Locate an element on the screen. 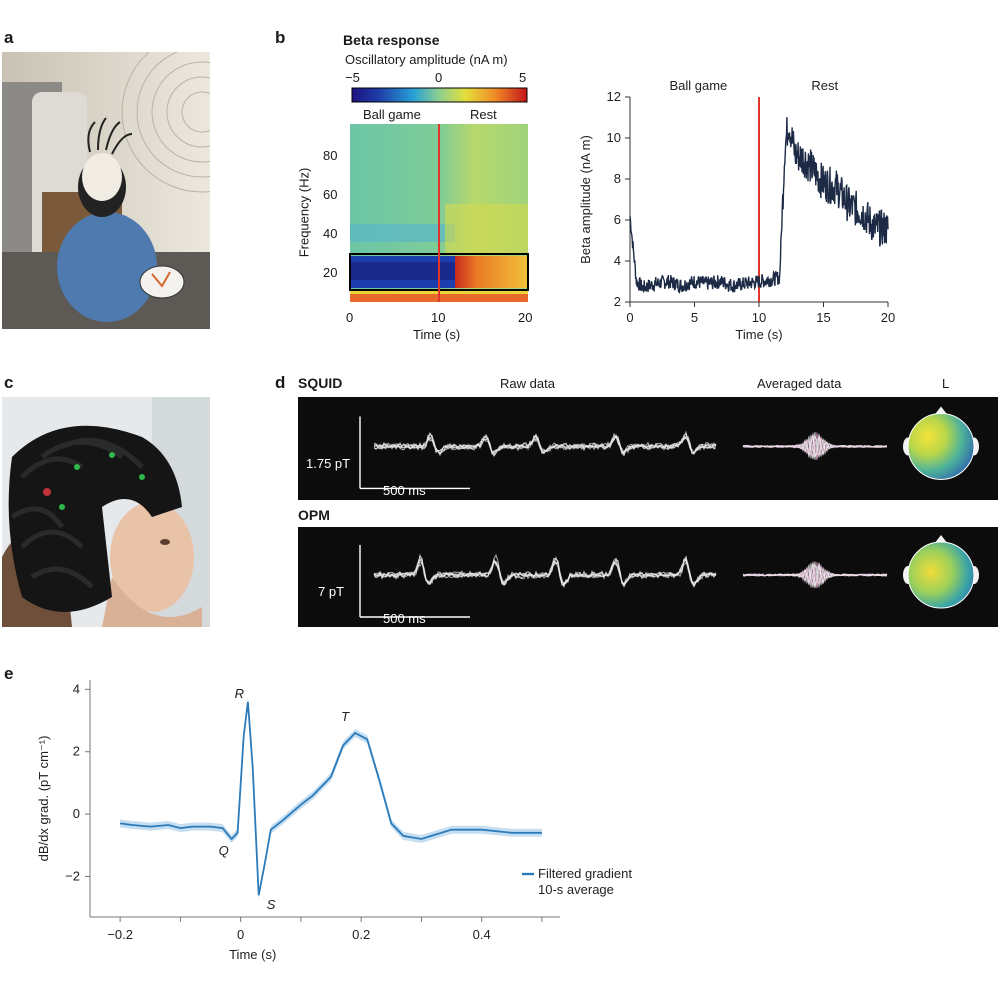 The image size is (1000, 1000). beta-ytick-label: 6 is located at coordinates (617, 219).